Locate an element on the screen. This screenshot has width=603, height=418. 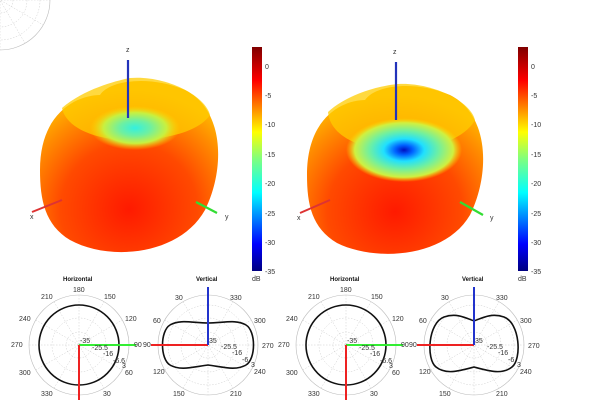
right-colorbar: 0 -5 -10 -15 -20 -25 -30 -35 dB is located at coordinates (529, 165).